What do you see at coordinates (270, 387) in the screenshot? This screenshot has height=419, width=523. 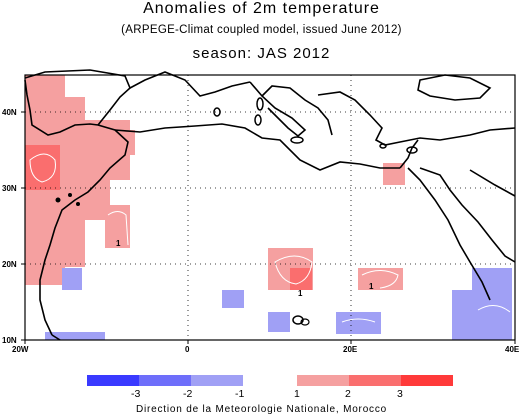 I see `colorbar: -3 -2 -1 1 2 3` at bounding box center [270, 387].